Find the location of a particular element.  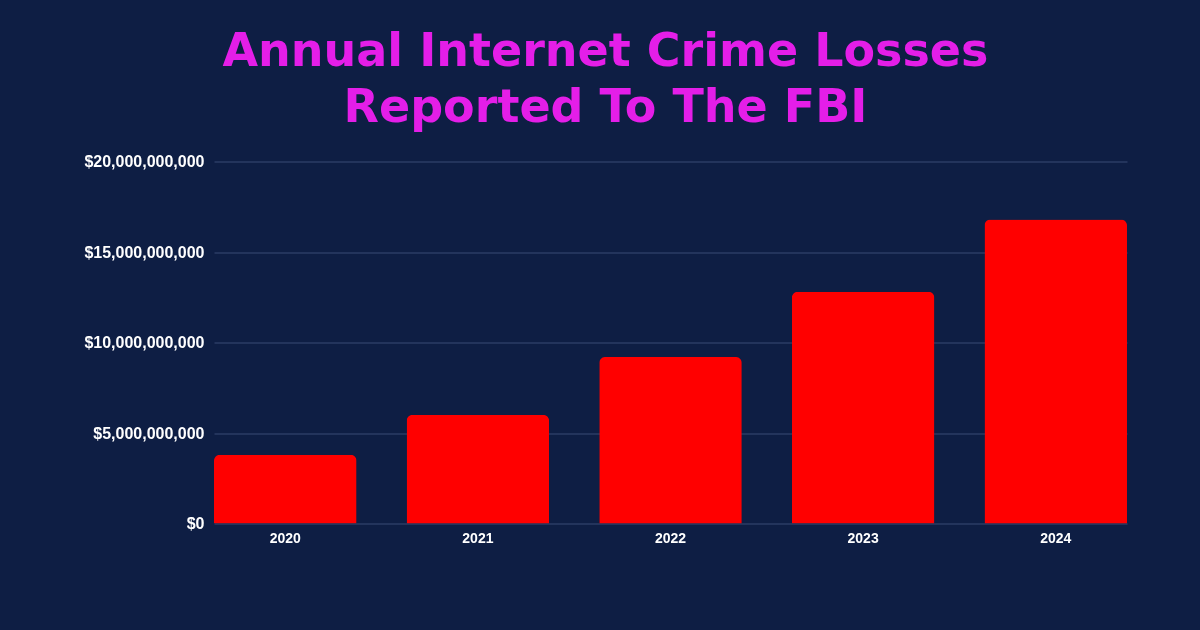

x-tick-label: 2020 is located at coordinates (285, 538).